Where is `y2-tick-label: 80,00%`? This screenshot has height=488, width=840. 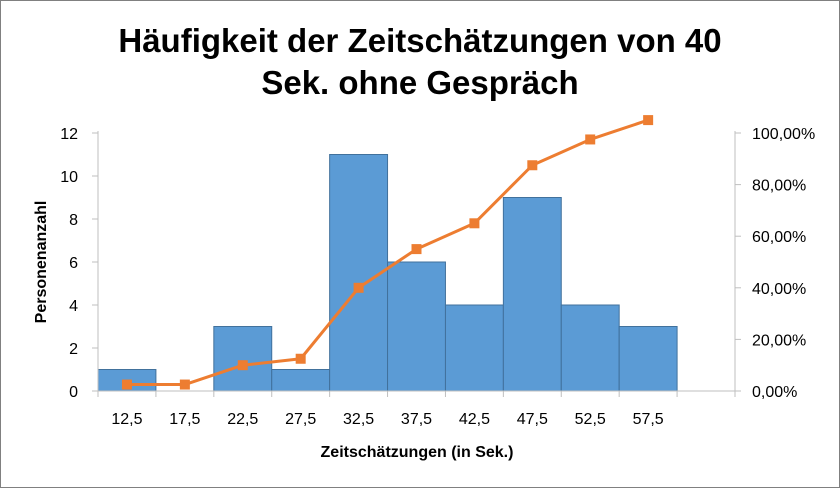 y2-tick-label: 80,00% is located at coordinates (779, 186).